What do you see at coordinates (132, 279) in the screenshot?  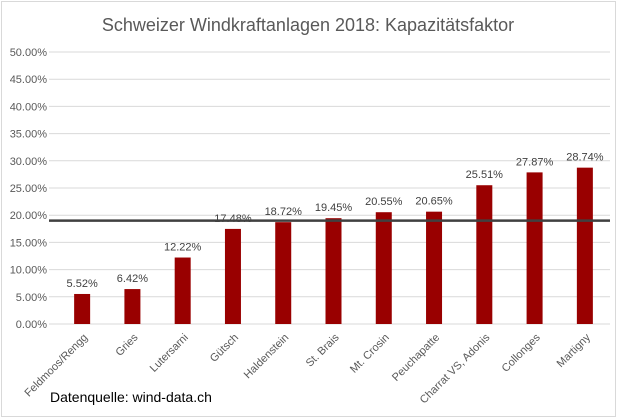 I see `data-label: 6.42%` at bounding box center [132, 279].